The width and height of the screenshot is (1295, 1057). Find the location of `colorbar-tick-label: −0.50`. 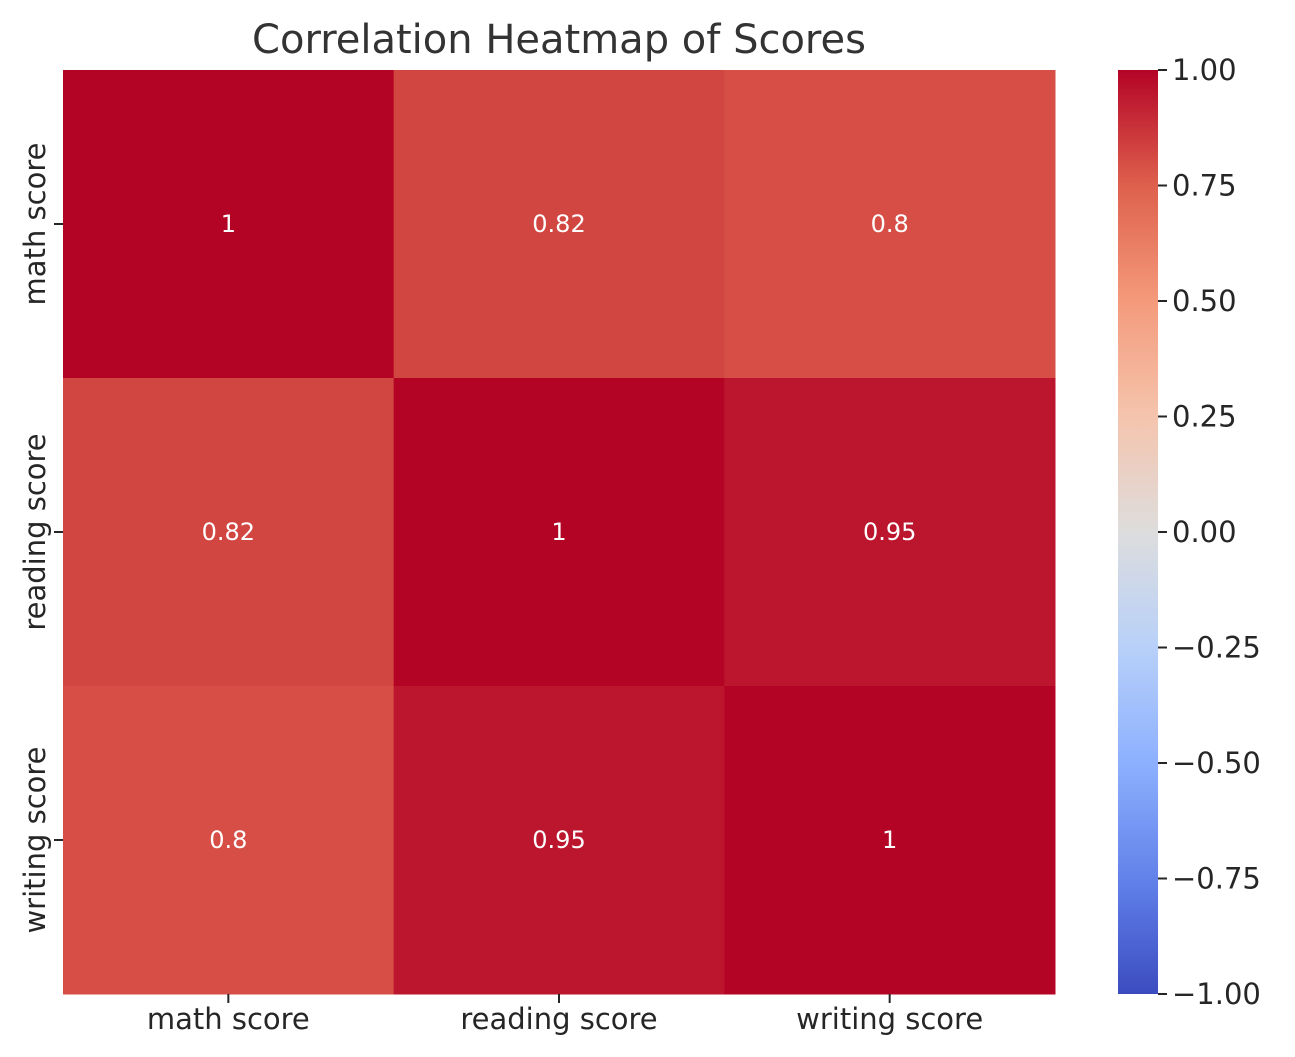

colorbar-tick-label: −0.50 is located at coordinates (1216, 763).